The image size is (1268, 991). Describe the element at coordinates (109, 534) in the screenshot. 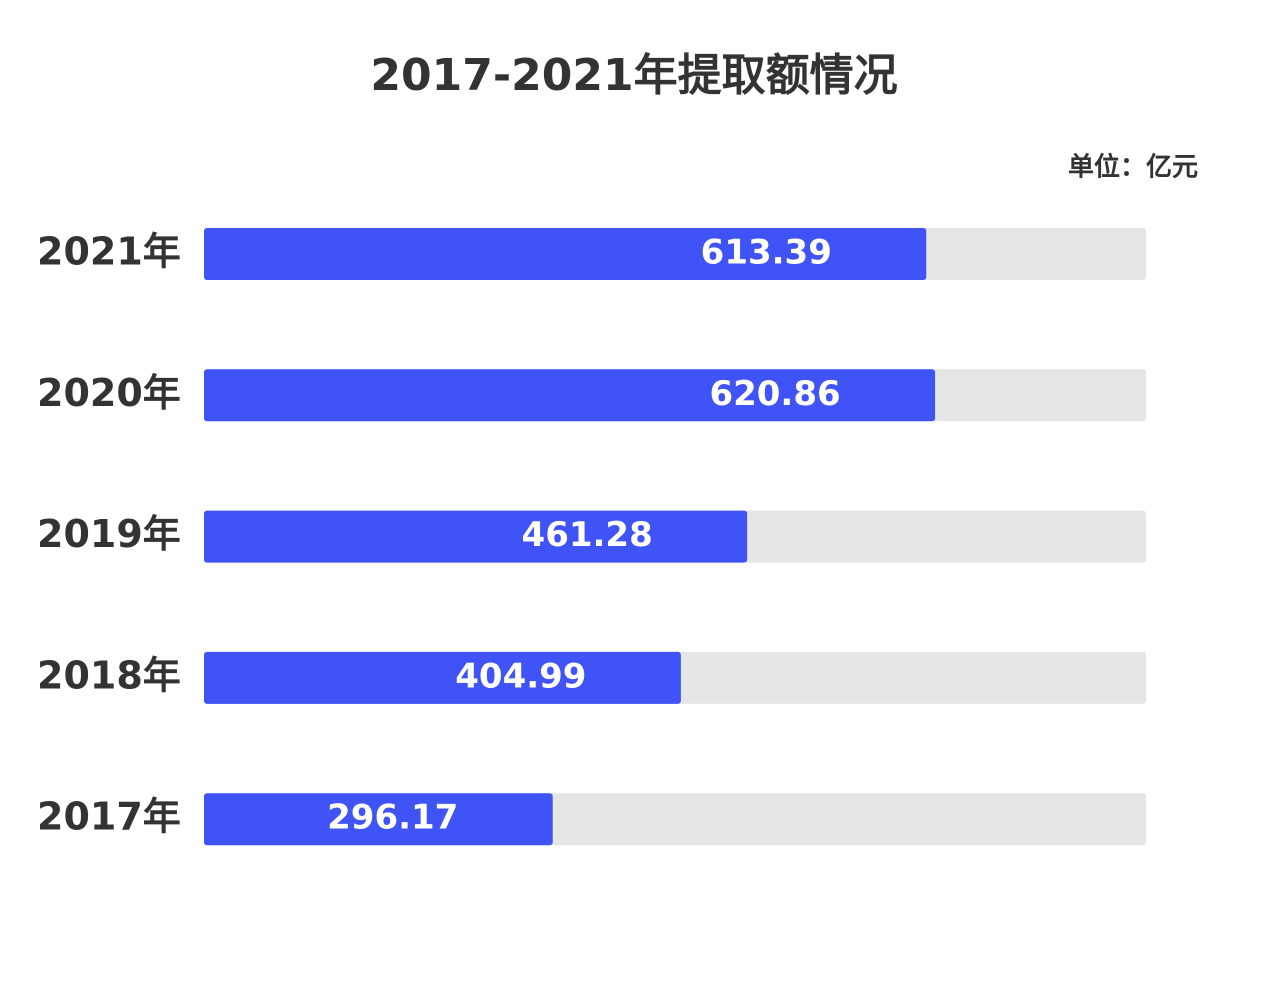

I see `y-tick-label: 2019年` at that location.